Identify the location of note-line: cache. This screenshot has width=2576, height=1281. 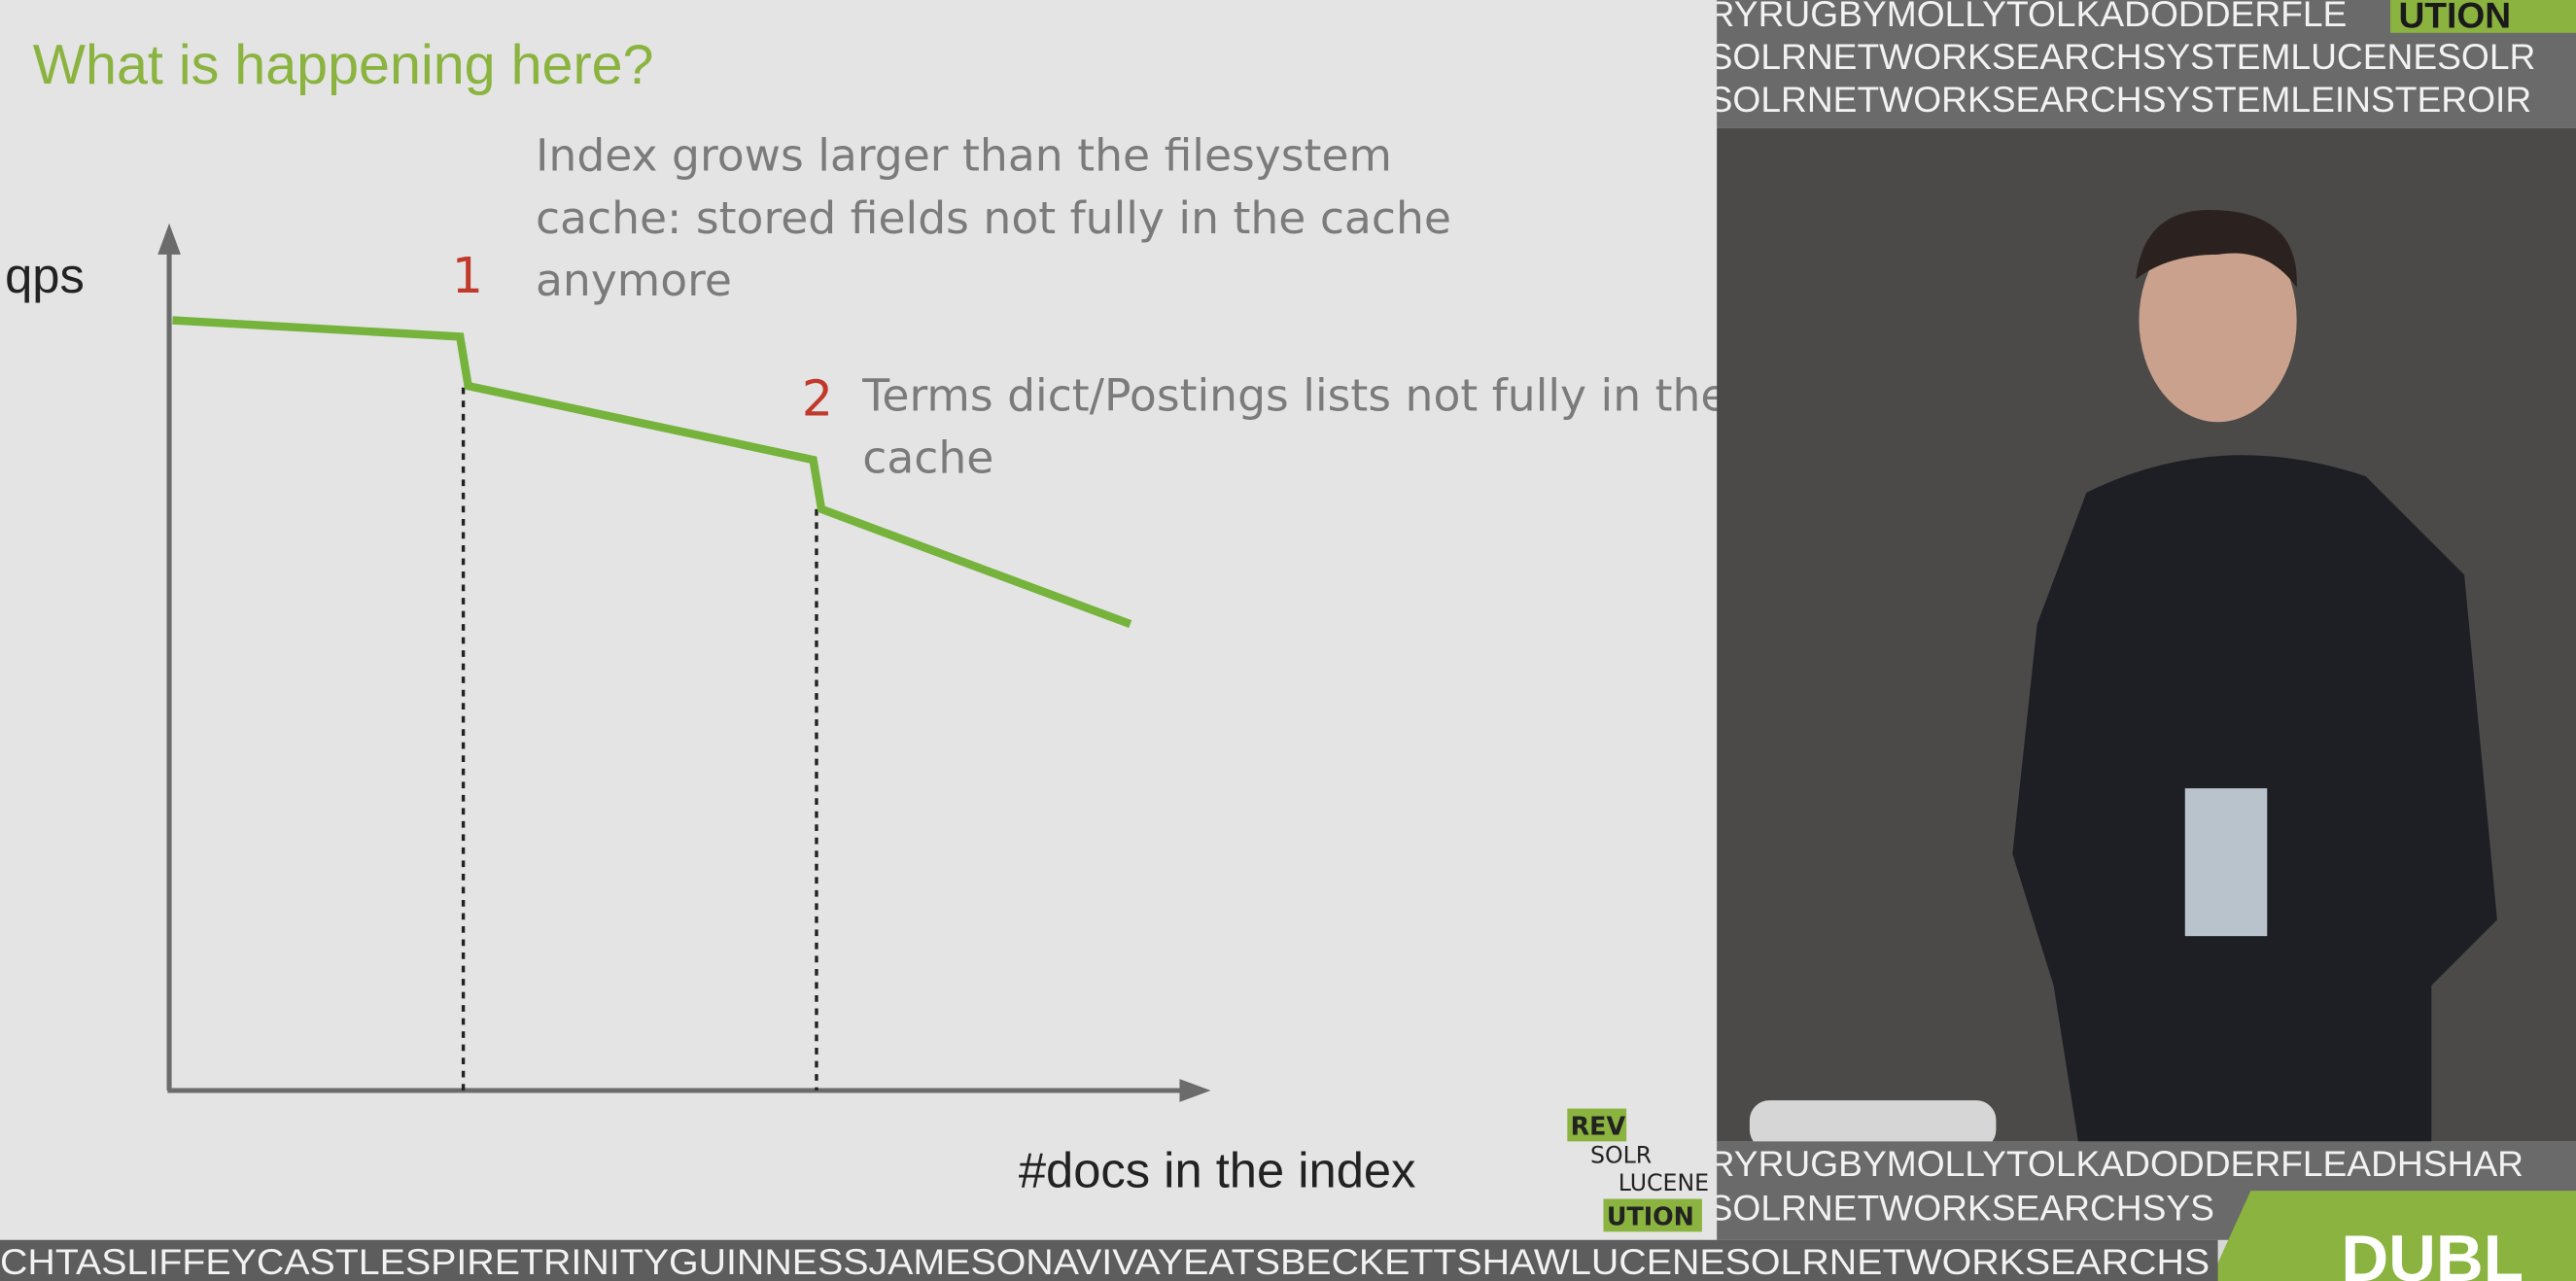
(927, 459).